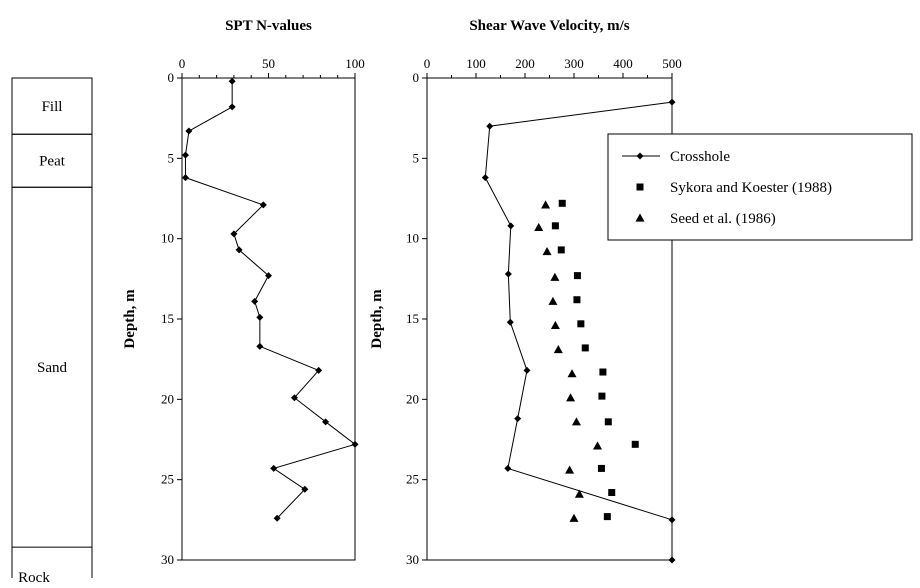 The height and width of the screenshot is (588, 920). What do you see at coordinates (34, 578) in the screenshot?
I see `rock-label: Rock` at bounding box center [34, 578].